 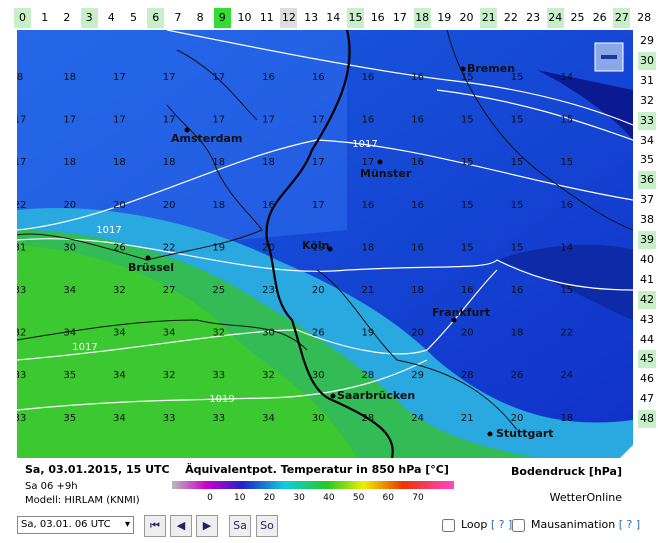 What do you see at coordinates (67, 17) in the screenshot?
I see `hour-button: 2` at bounding box center [67, 17].